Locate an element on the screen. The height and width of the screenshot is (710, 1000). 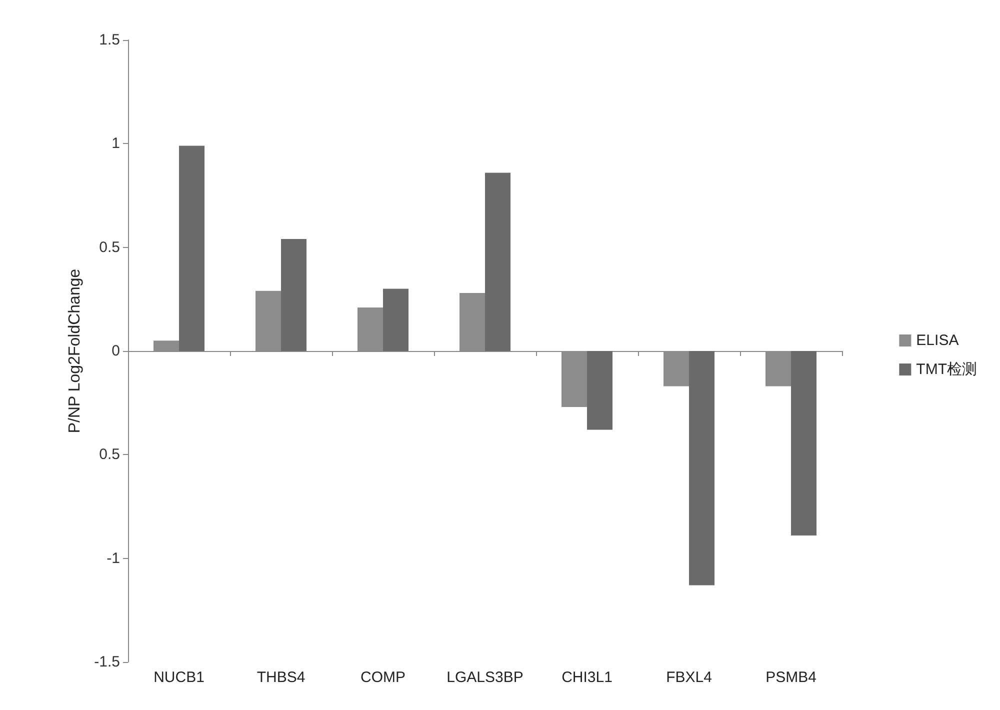
x-tick-label: NUCB1 is located at coordinates (179, 677).